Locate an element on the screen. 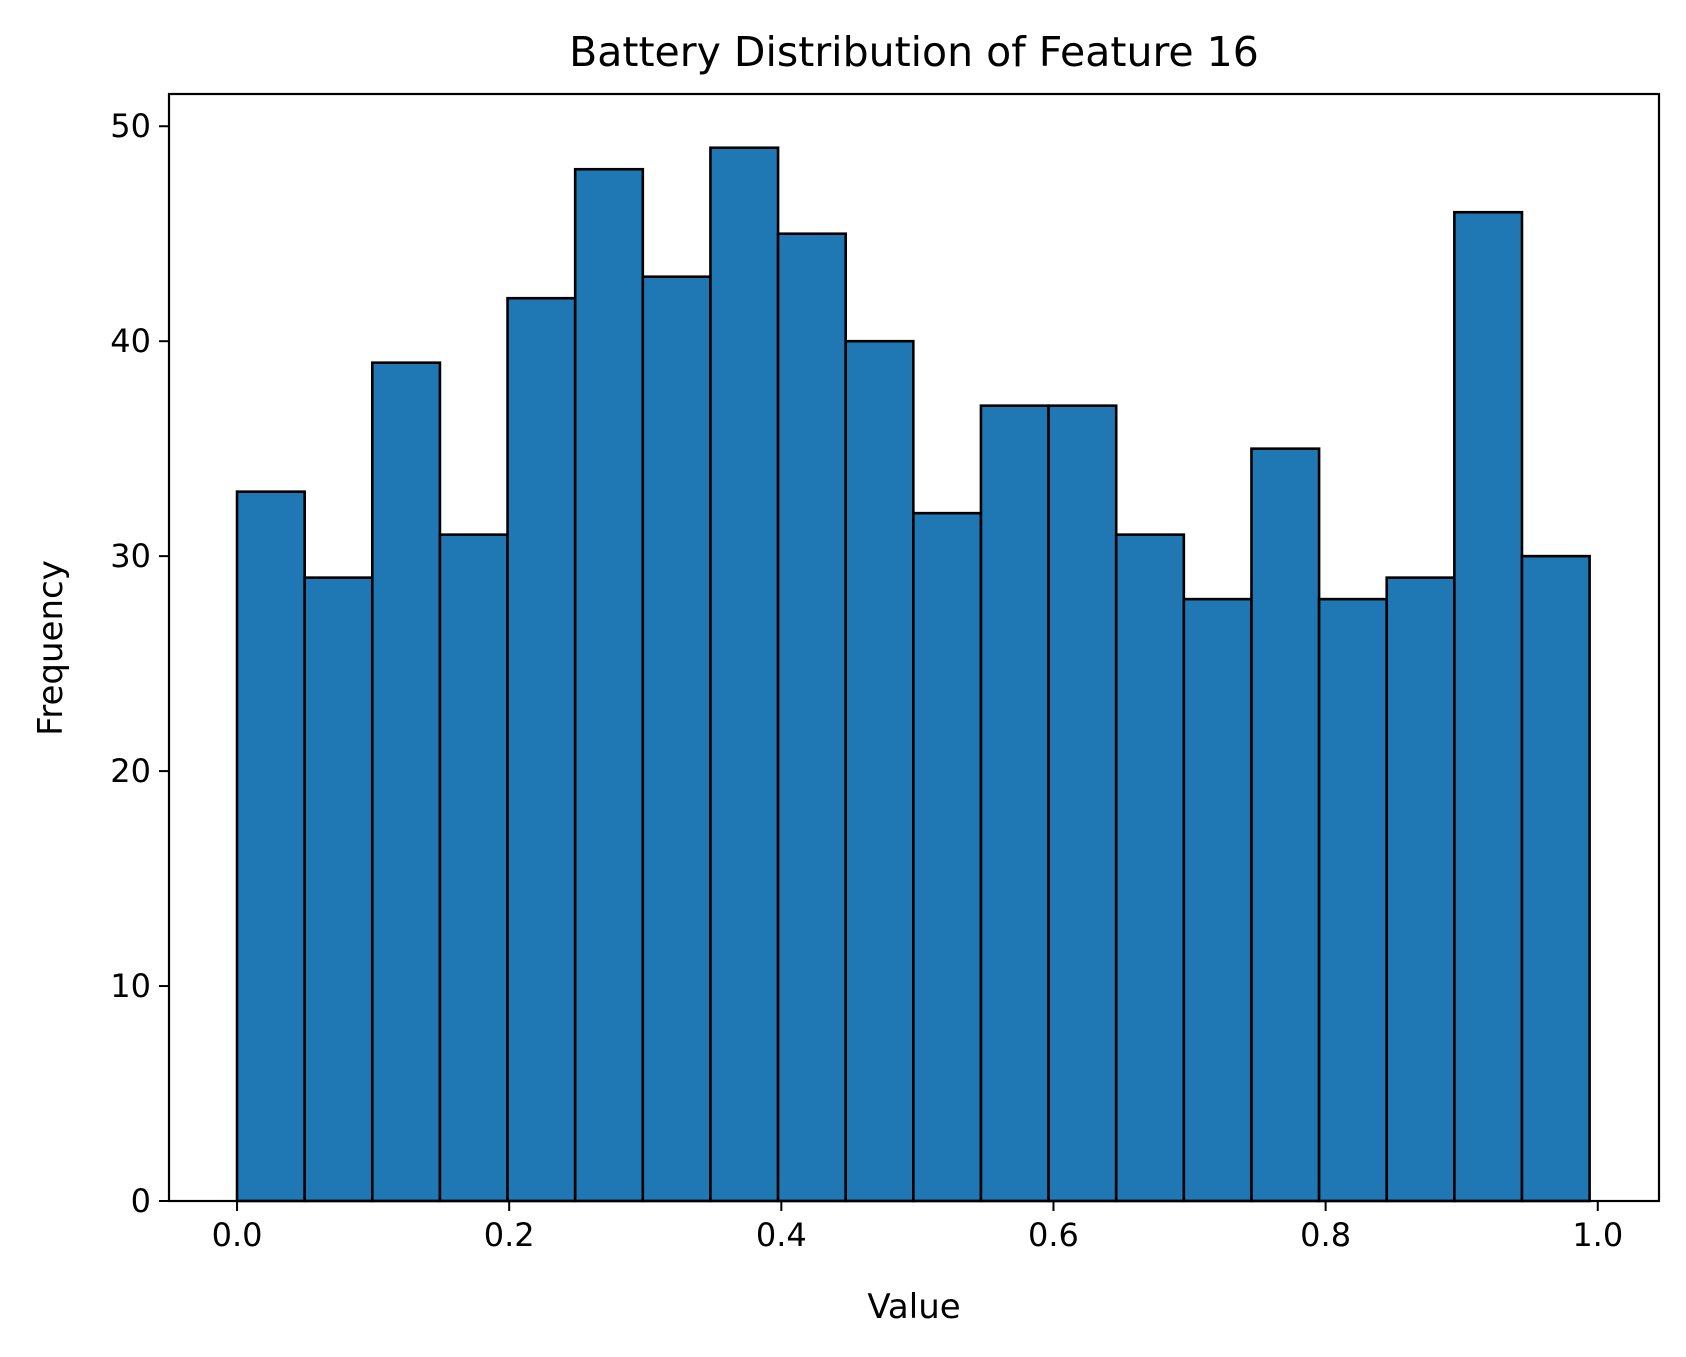 The width and height of the screenshot is (1686, 1357). y-axis: 0 10 20 30 40 50 is located at coordinates (139, 663).